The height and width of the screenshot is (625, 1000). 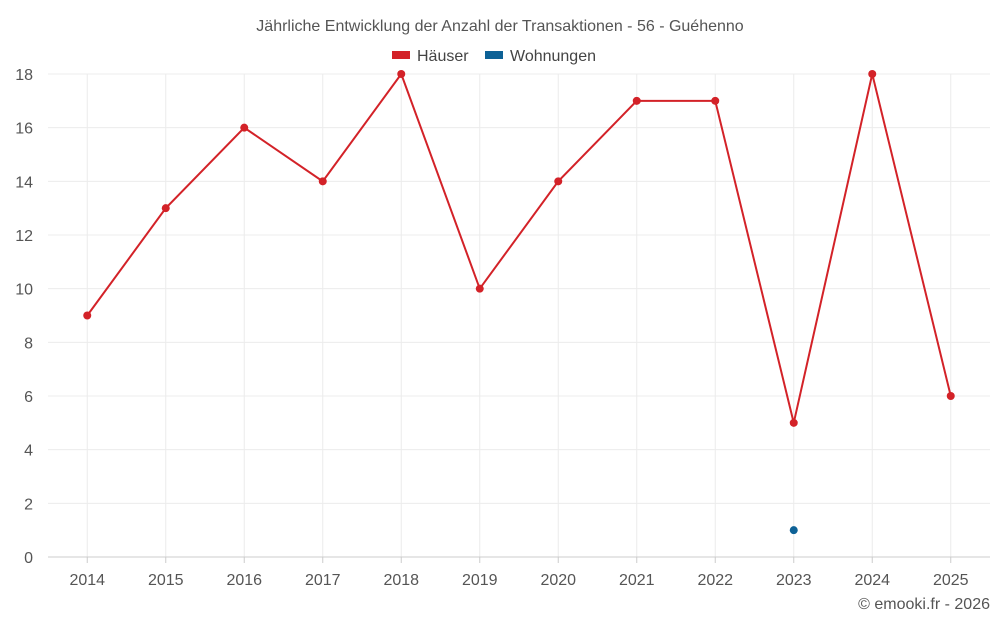 What do you see at coordinates (28, 397) in the screenshot?
I see `y-tick-label: 6` at bounding box center [28, 397].